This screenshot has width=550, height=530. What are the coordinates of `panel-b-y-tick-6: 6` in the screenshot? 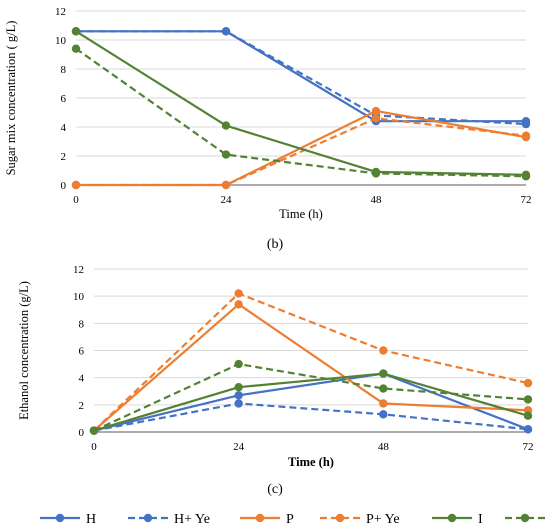 It's located at (64, 99).